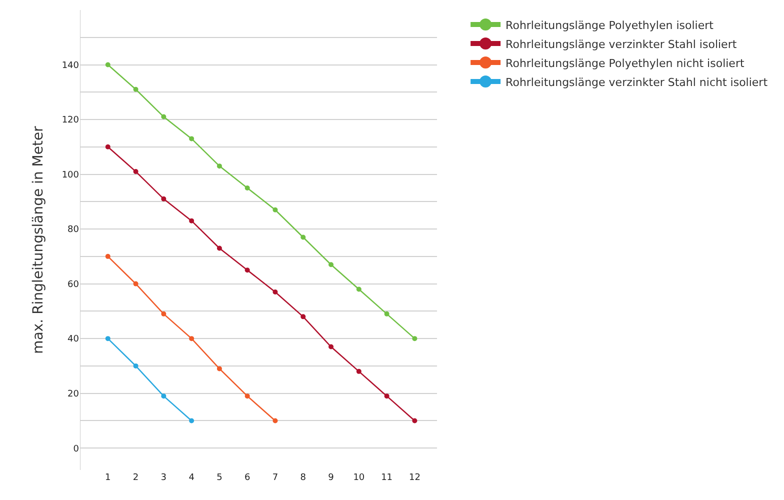 The image size is (784, 500). I want to click on legend-label: Rohrleitungslänge Polyethylen isoliert, so click(610, 25).